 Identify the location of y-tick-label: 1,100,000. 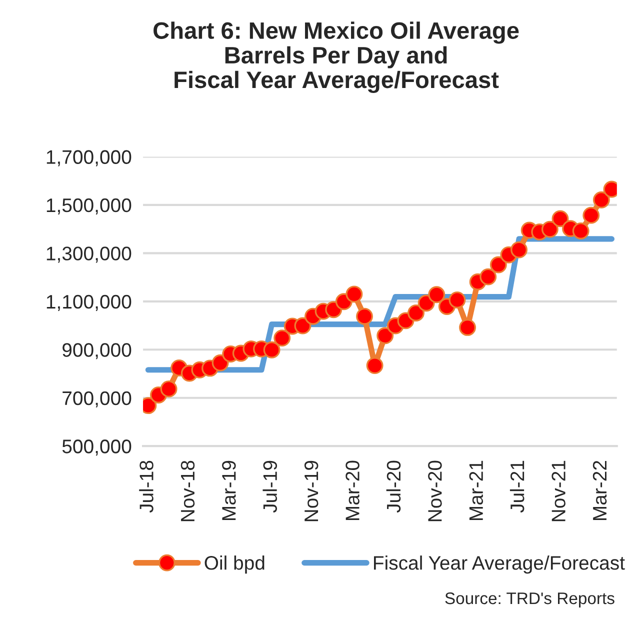
(89, 302).